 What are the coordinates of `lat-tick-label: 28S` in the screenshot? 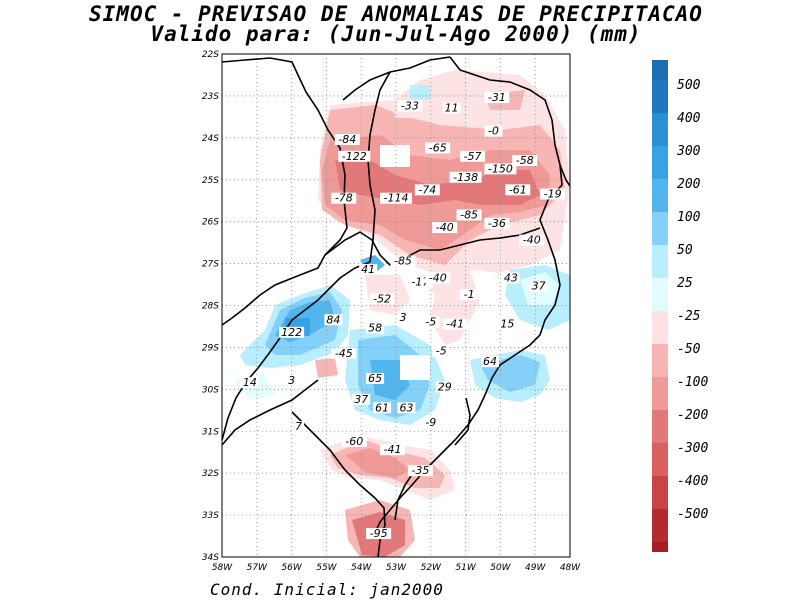 It's located at (210, 307).